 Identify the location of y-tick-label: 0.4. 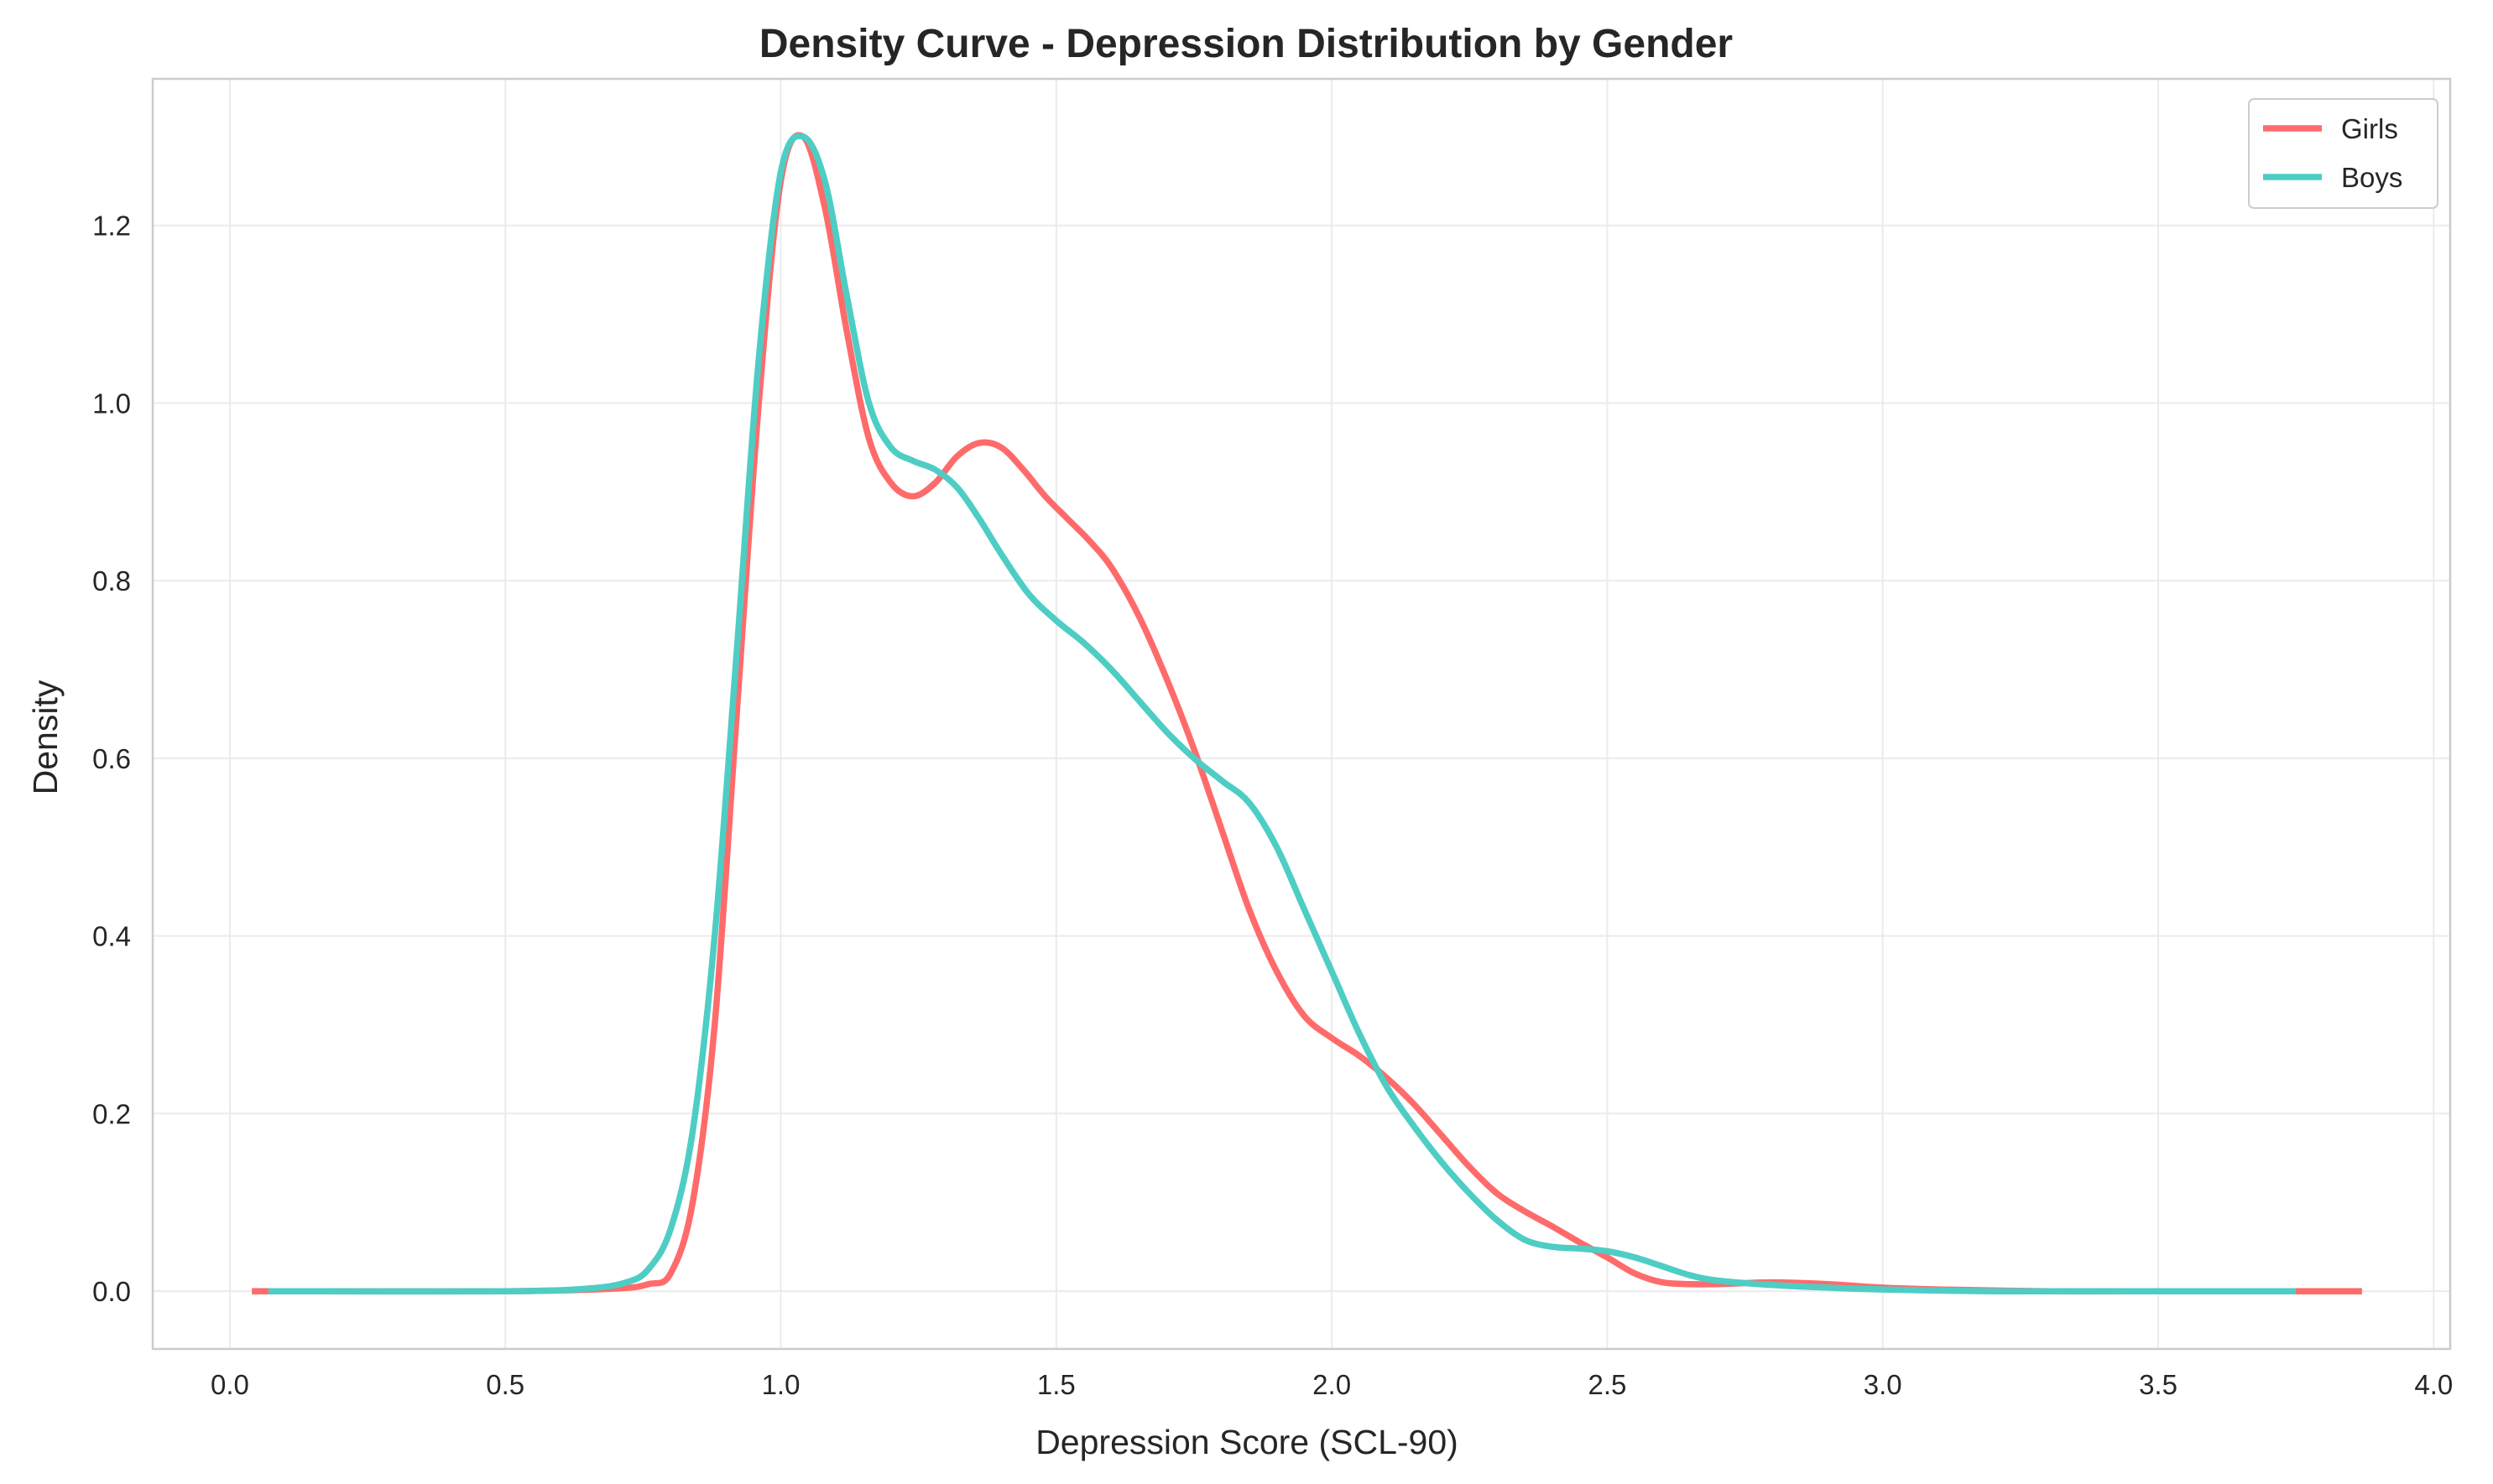
(111, 936).